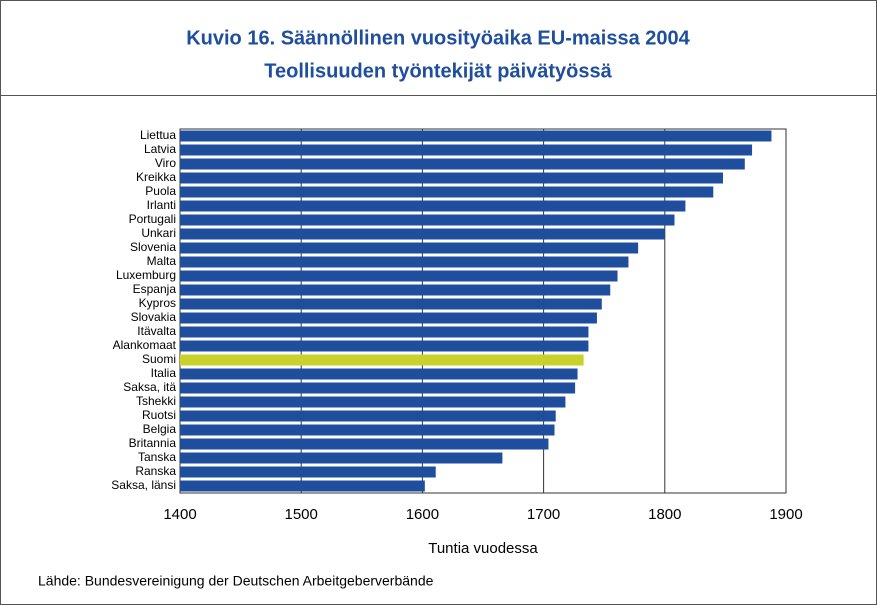 This screenshot has width=877, height=605. What do you see at coordinates (159, 359) in the screenshot?
I see `y-tick-label: Suomi` at bounding box center [159, 359].